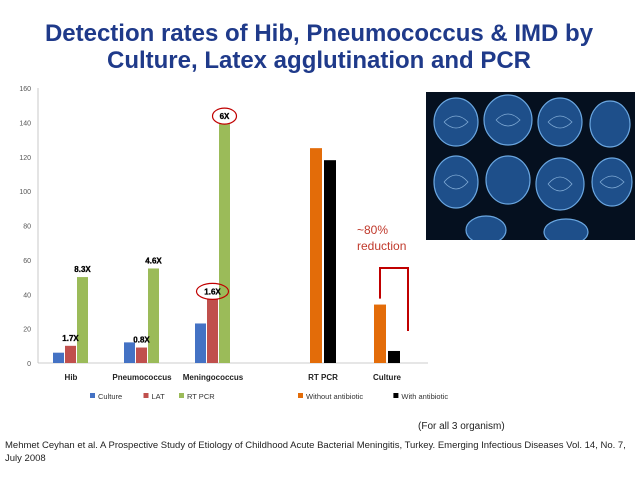 This screenshot has width=638, height=479. What do you see at coordinates (110, 396) in the screenshot?
I see `legend-label: Culture` at bounding box center [110, 396].